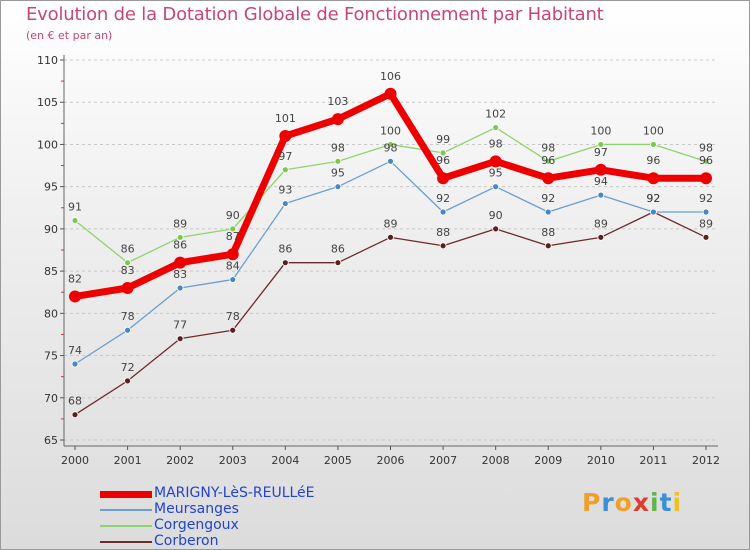 This screenshot has width=750, height=550. Describe the element at coordinates (51, 229) in the screenshot. I see `y-tick-label: 90` at that location.